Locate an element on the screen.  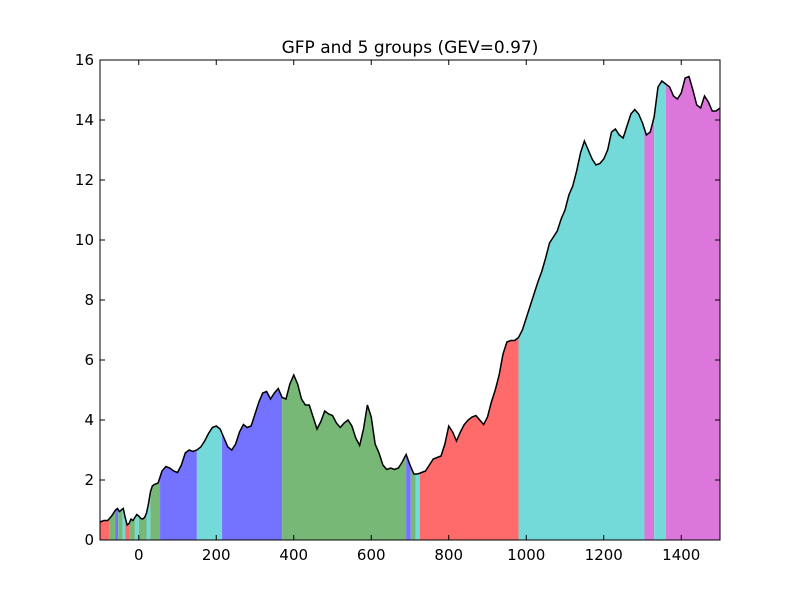
y-tick-label: 6 is located at coordinates (89, 360).